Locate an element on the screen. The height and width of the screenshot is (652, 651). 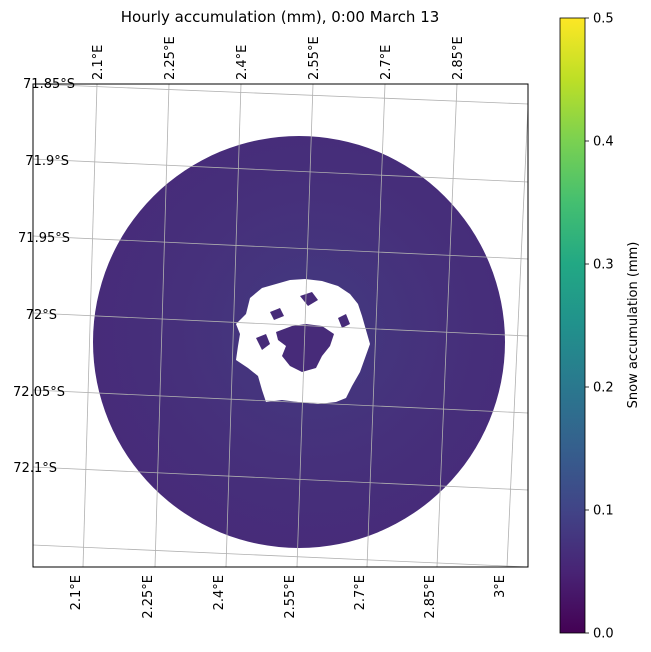
colorbar-tick-label: 0.2 is located at coordinates (603, 388).